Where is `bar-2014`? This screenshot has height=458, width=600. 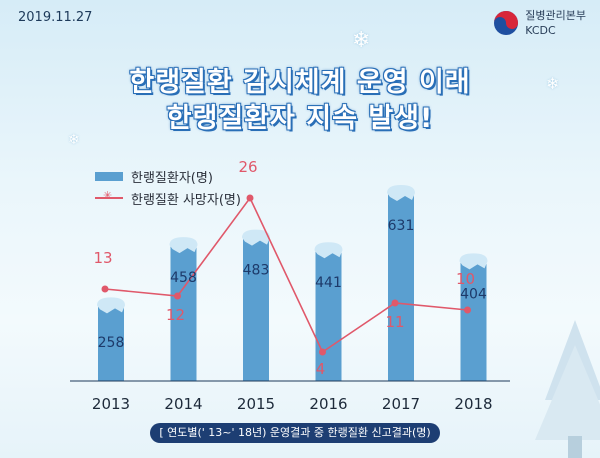 bar-2014 is located at coordinates (183, 312).